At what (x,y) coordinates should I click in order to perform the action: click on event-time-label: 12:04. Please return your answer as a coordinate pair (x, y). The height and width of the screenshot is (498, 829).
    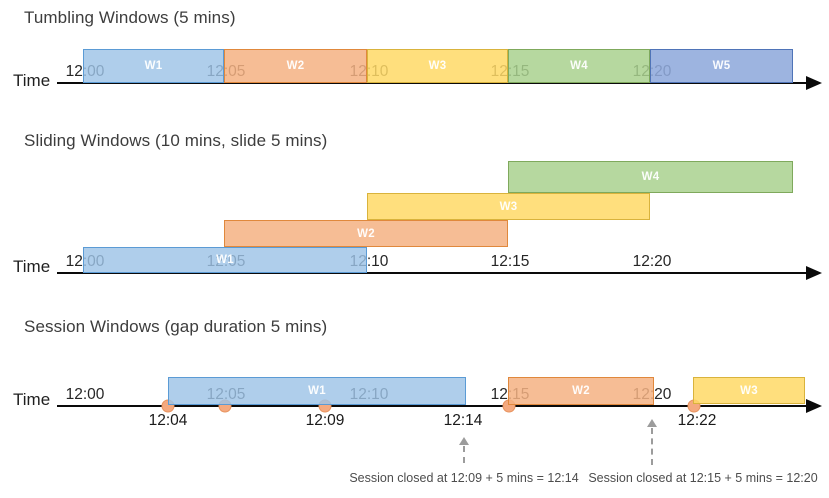
    Looking at the image, I should click on (168, 420).